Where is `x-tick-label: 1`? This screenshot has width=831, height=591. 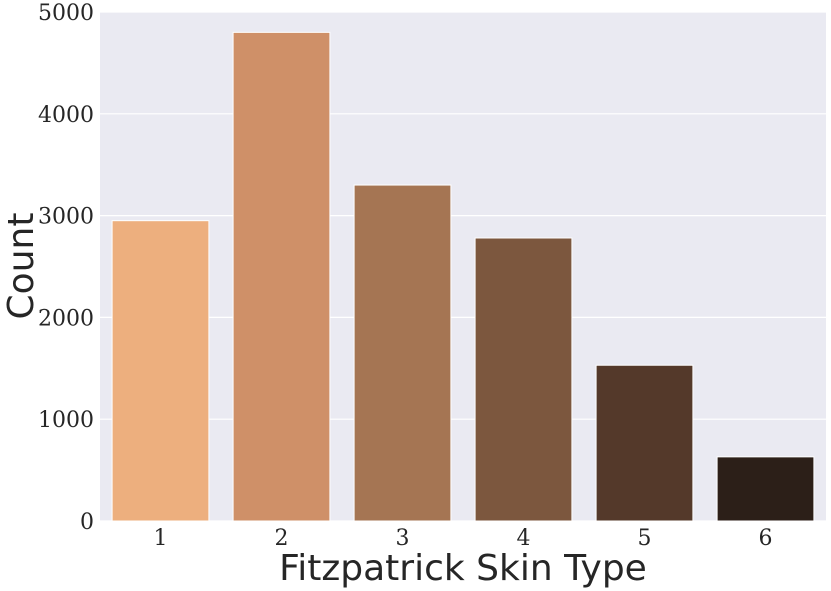
x-tick-label: 1 is located at coordinates (161, 538).